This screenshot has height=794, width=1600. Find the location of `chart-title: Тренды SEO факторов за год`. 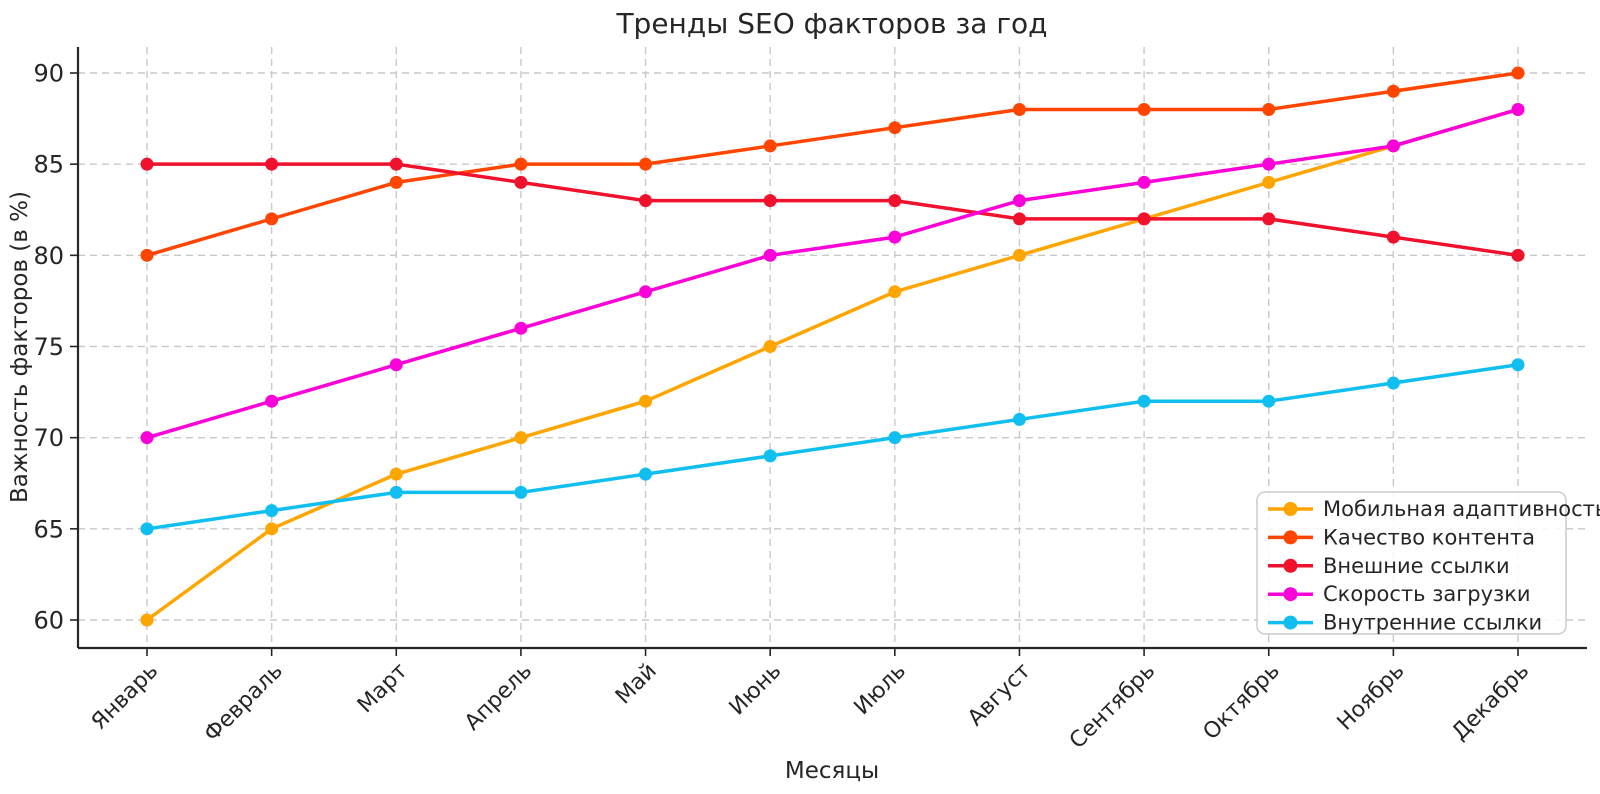

chart-title: Тренды SEO факторов за год is located at coordinates (831, 23).